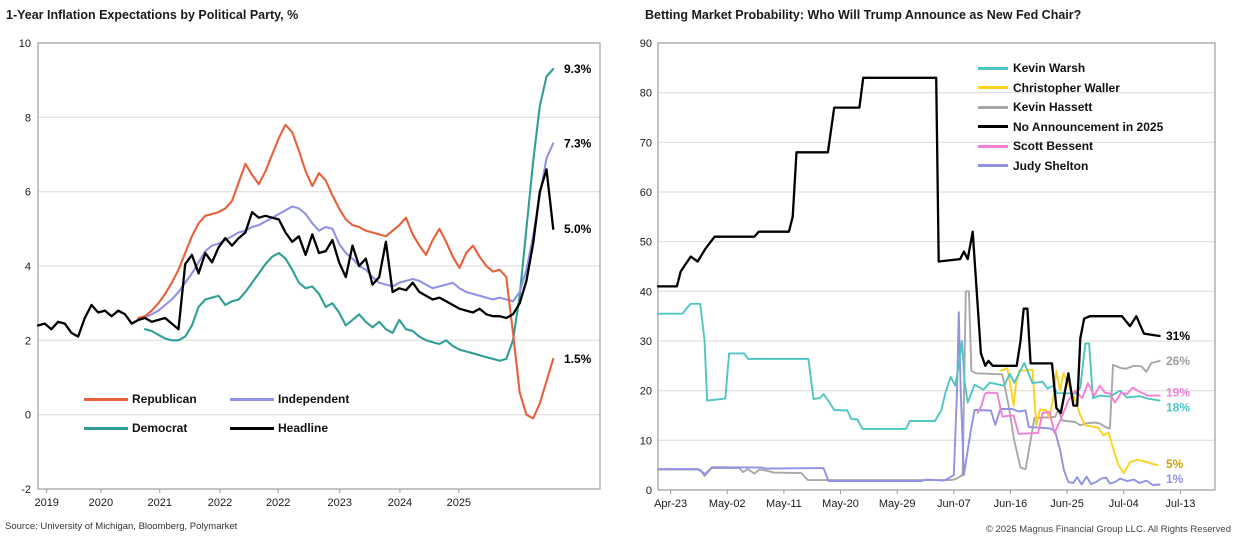 This screenshot has width=1235, height=546. Describe the element at coordinates (303, 428) in the screenshot. I see `legend-label: Headline` at that location.